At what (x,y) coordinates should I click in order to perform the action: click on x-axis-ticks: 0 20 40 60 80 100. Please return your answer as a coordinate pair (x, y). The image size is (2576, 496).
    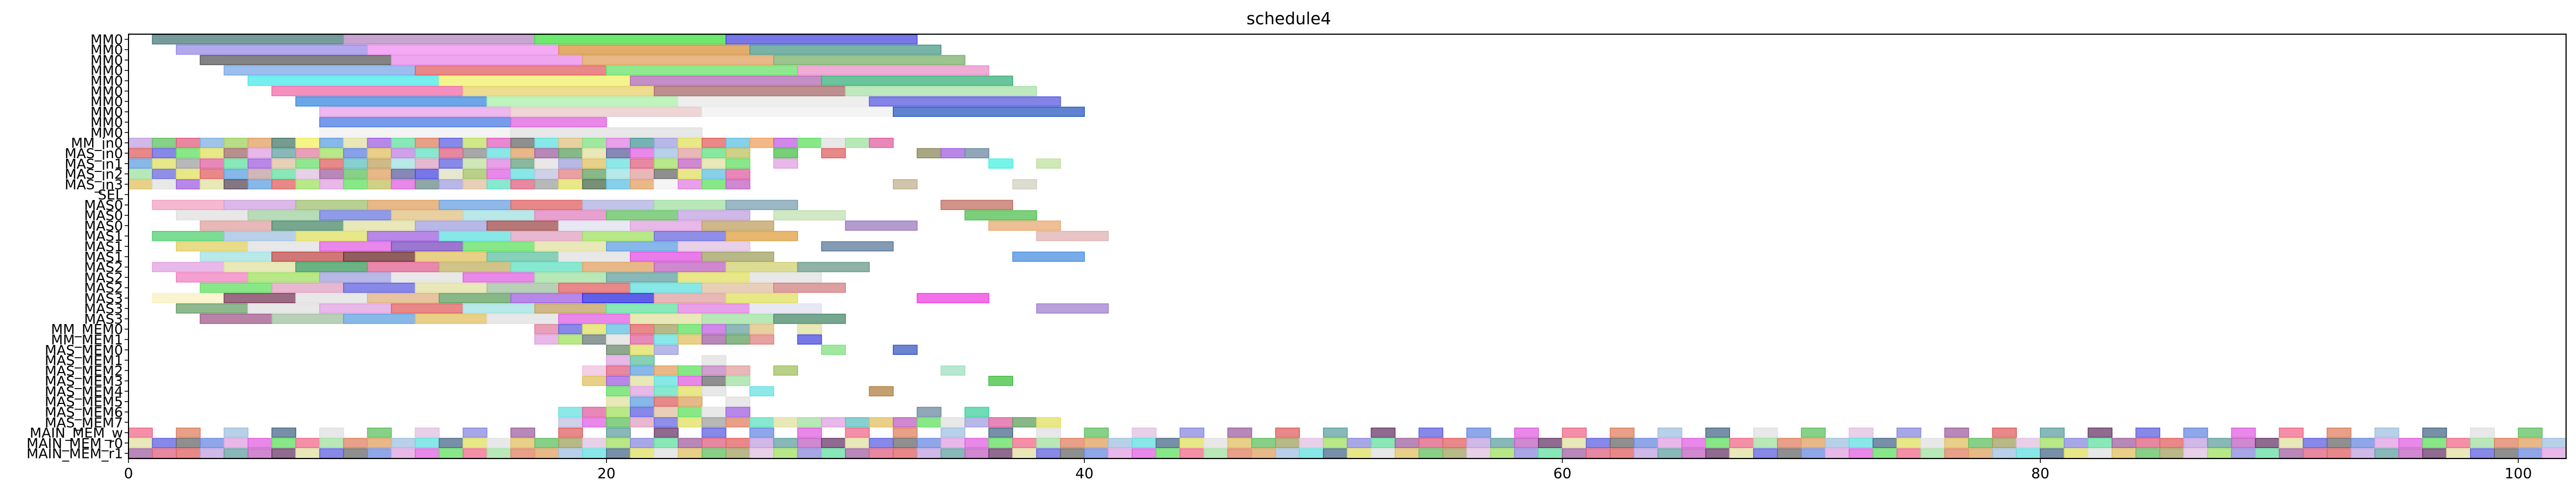
    Looking at the image, I should click on (1328, 470).